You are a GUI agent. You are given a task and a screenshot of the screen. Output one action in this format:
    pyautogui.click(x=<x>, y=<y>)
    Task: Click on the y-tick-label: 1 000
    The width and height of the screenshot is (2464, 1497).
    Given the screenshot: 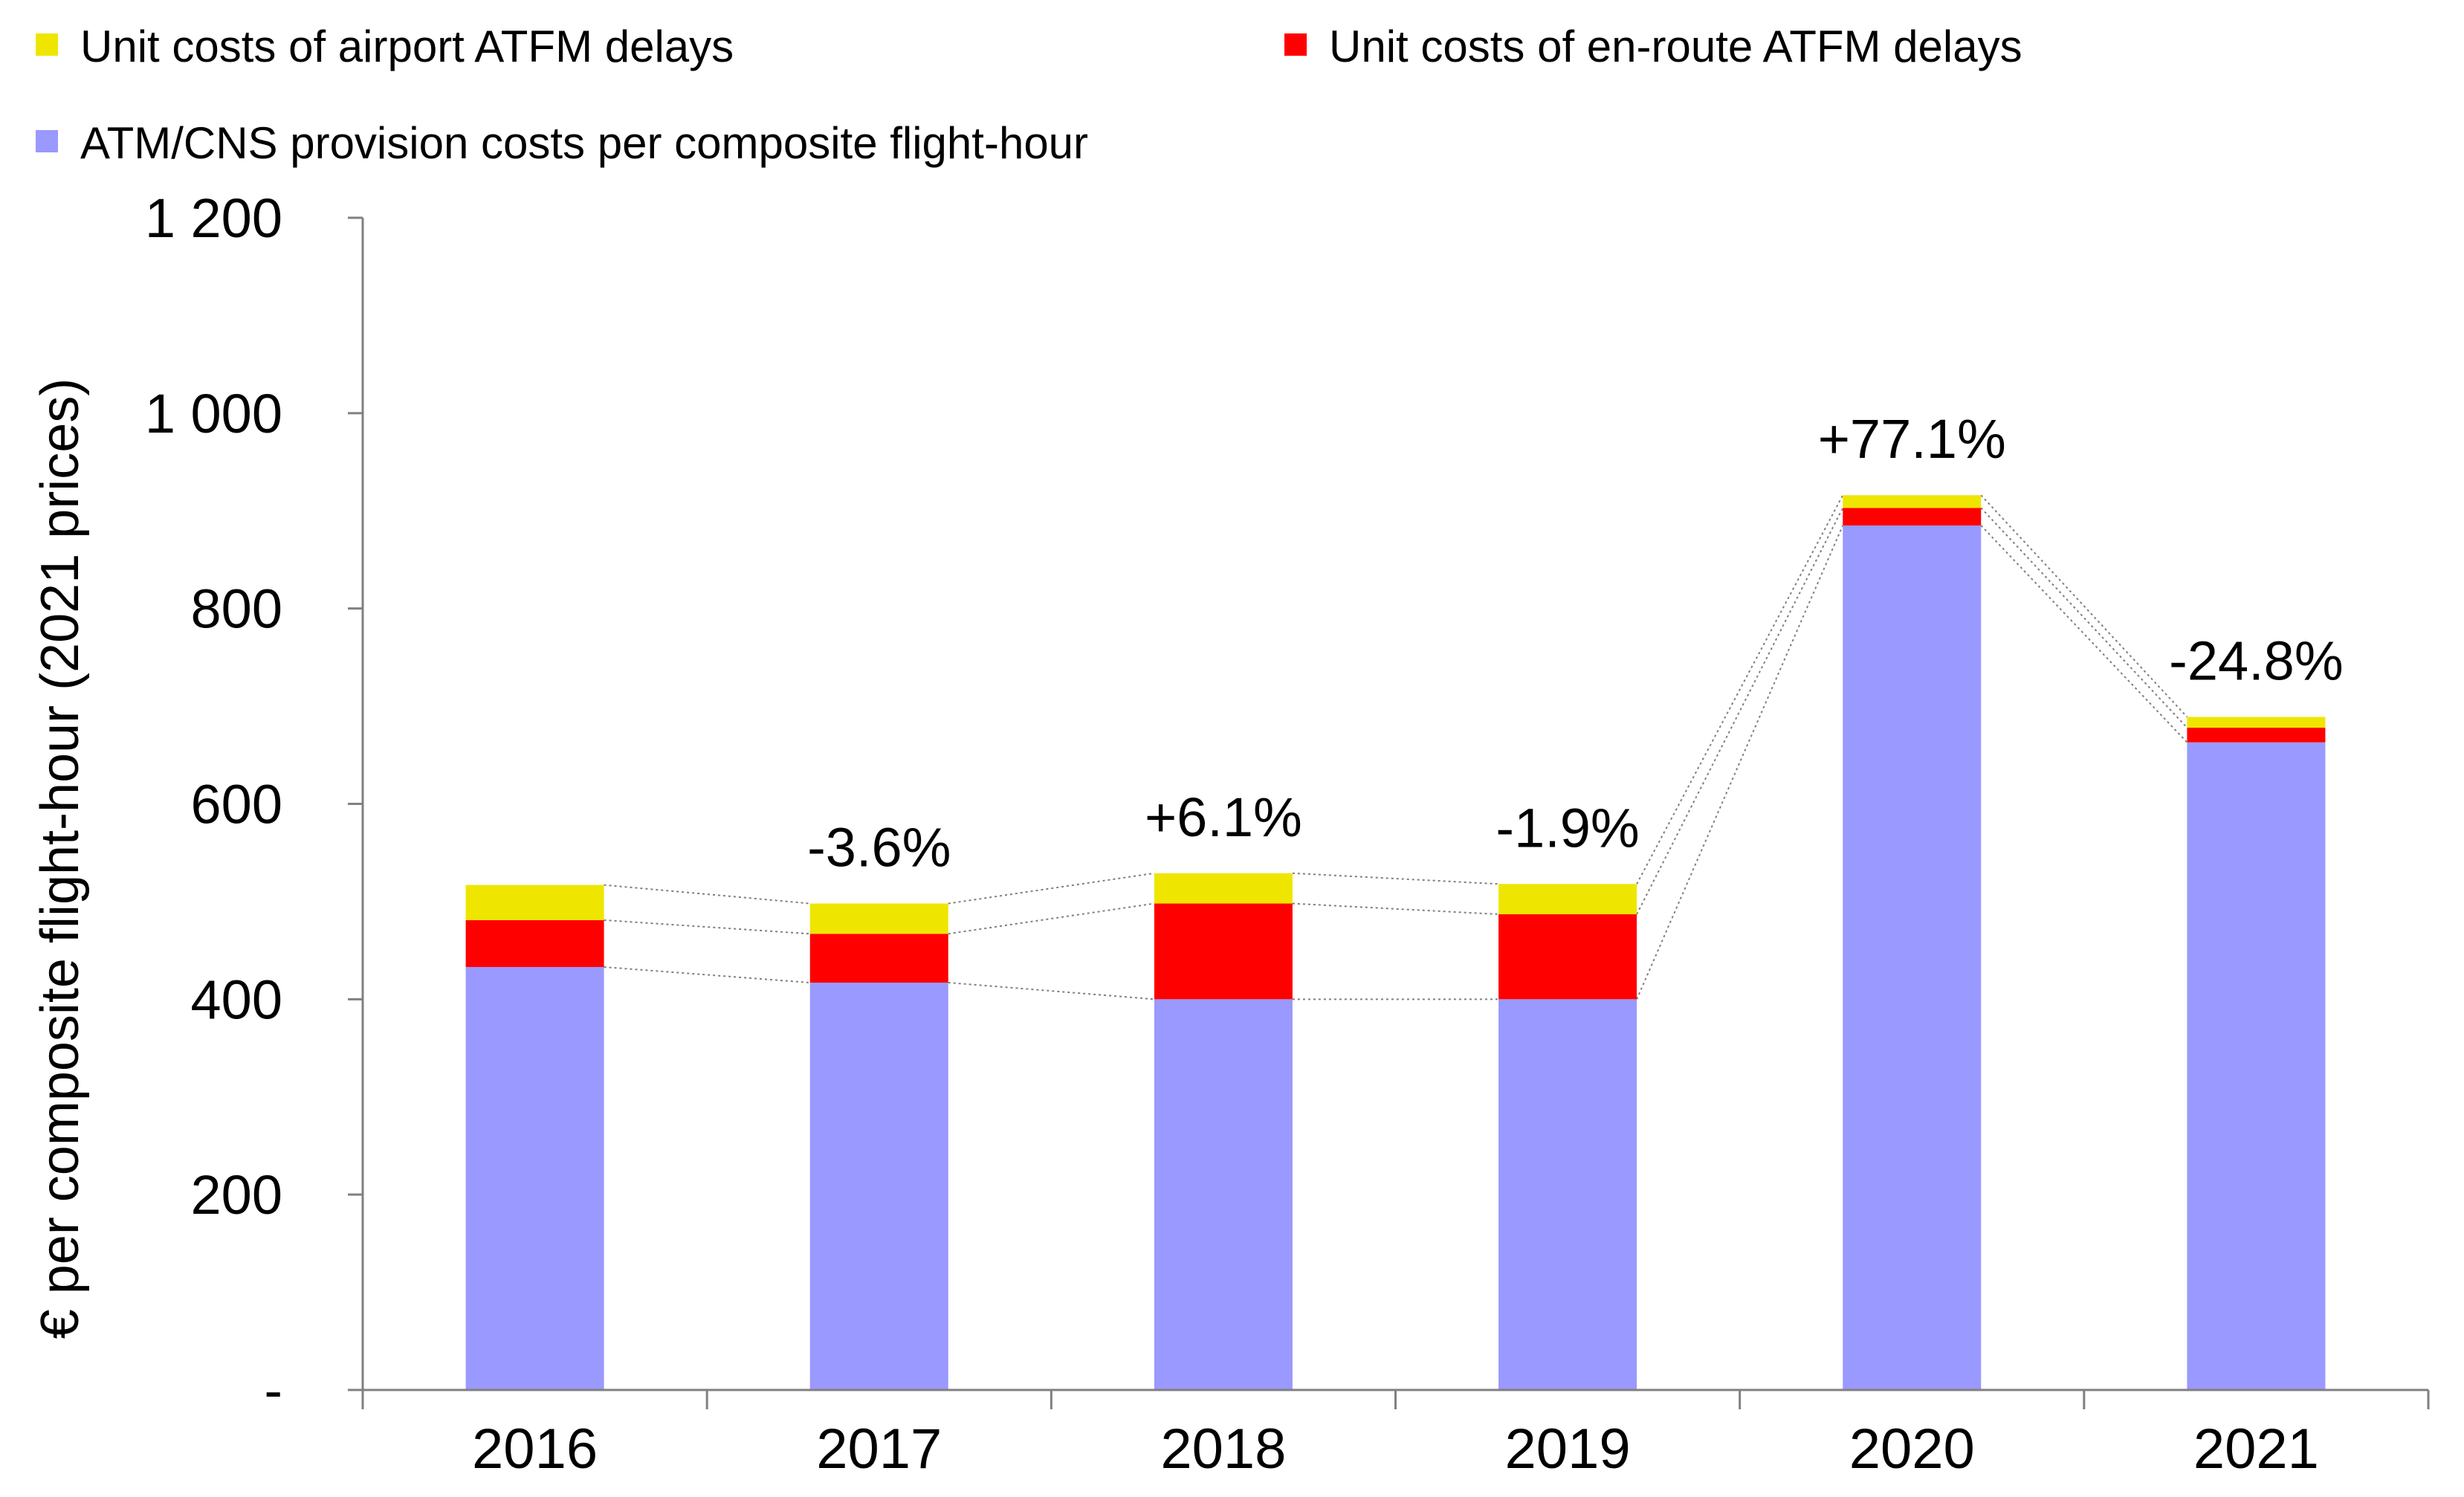 What is the action you would take?
    pyautogui.click(x=214, y=413)
    